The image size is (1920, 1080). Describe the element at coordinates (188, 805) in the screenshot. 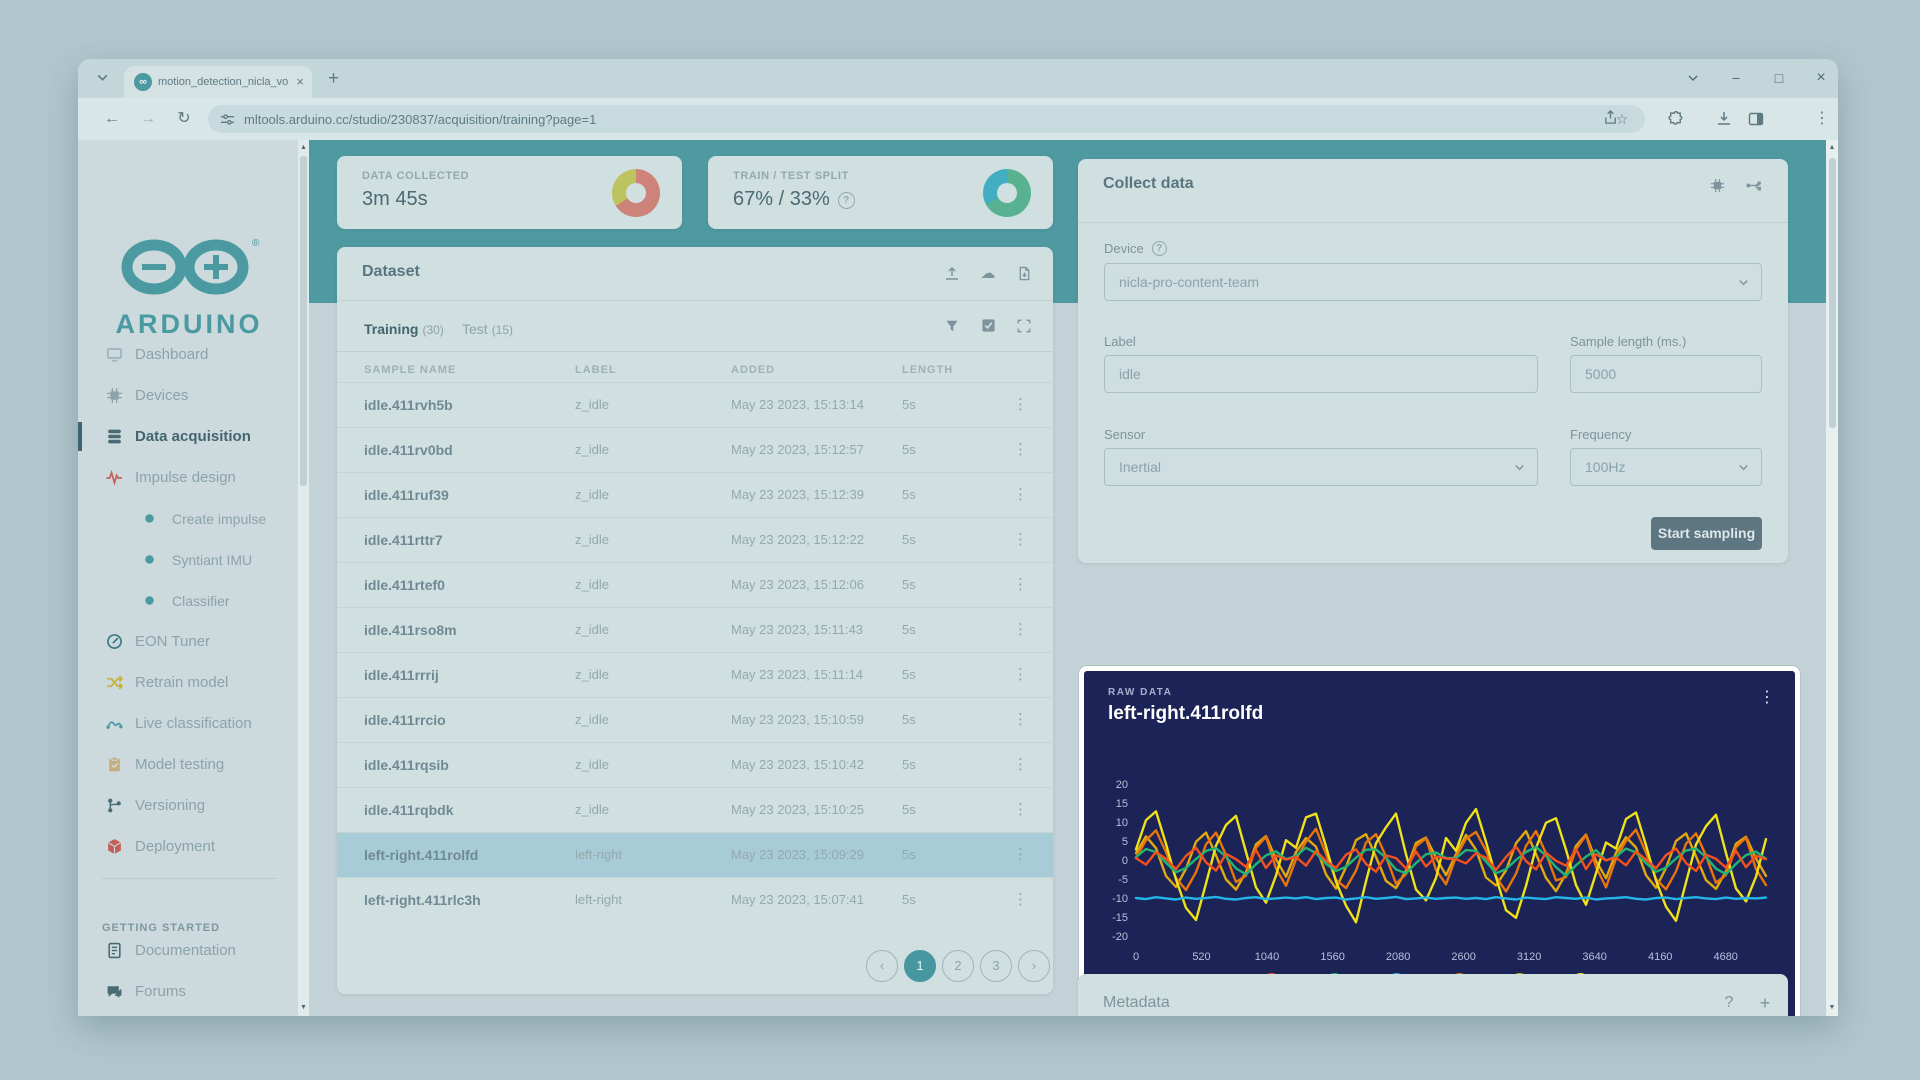

I see `sidebar-item-versioning: Versioning` at that location.